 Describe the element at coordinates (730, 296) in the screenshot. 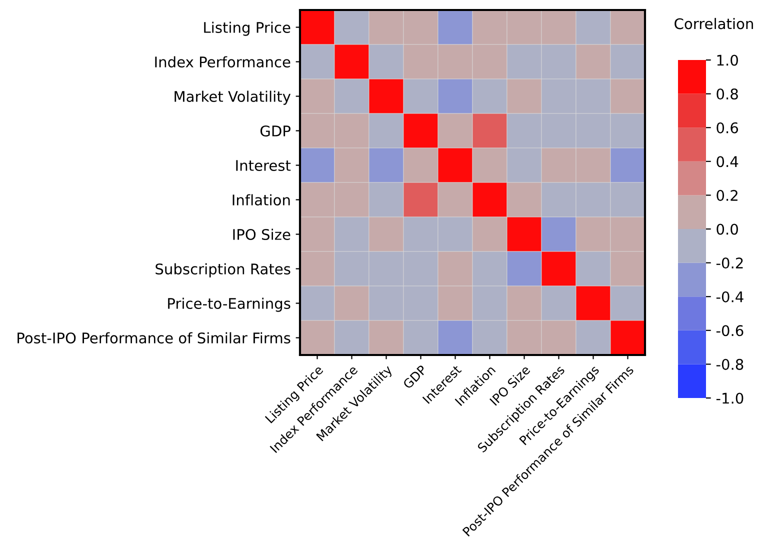

I see `color-bar-label: -0.4` at that location.